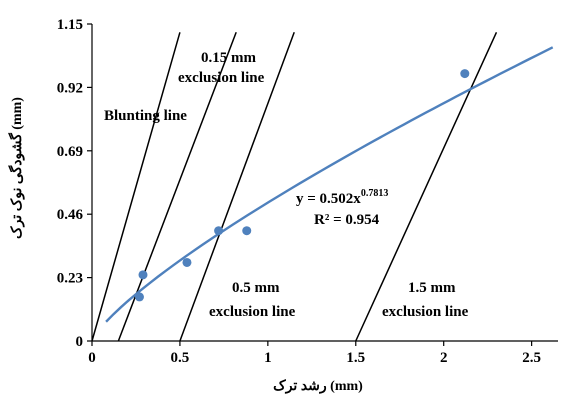  I want to click on trendline-equation: y = 0.502x0.7813, so click(342, 197).